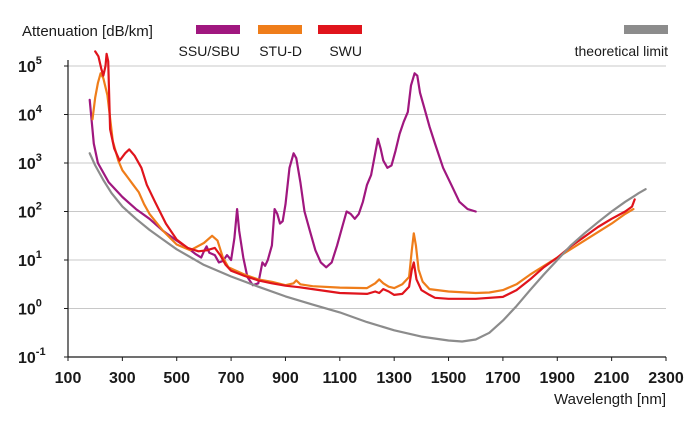  Describe the element at coordinates (68, 378) in the screenshot. I see `x-tick-label-100: 100` at that location.